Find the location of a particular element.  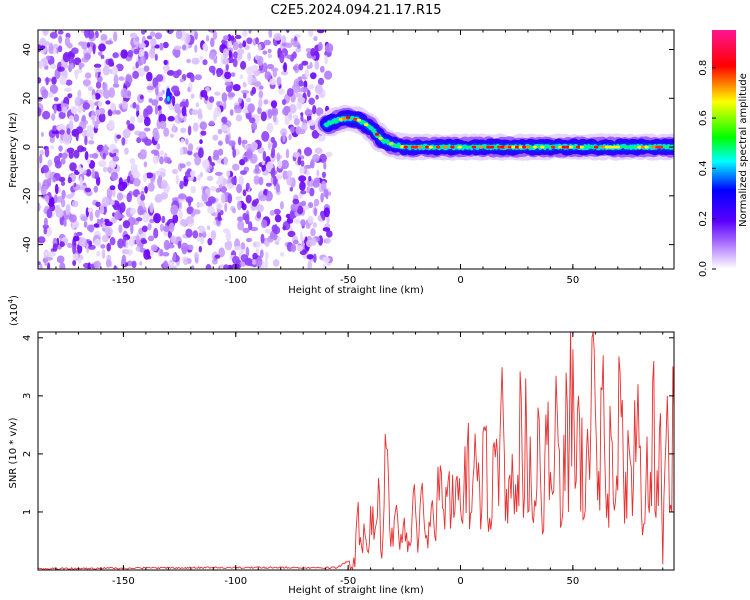

snr-y-tick-label: 2 is located at coordinates (27, 454).